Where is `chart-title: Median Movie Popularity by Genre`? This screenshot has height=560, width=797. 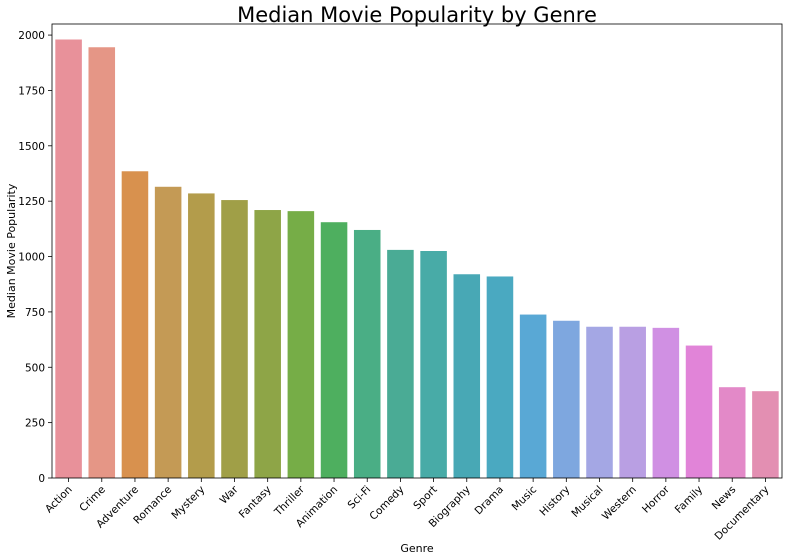
chart-title: Median Movie Popularity by Genre is located at coordinates (417, 15).